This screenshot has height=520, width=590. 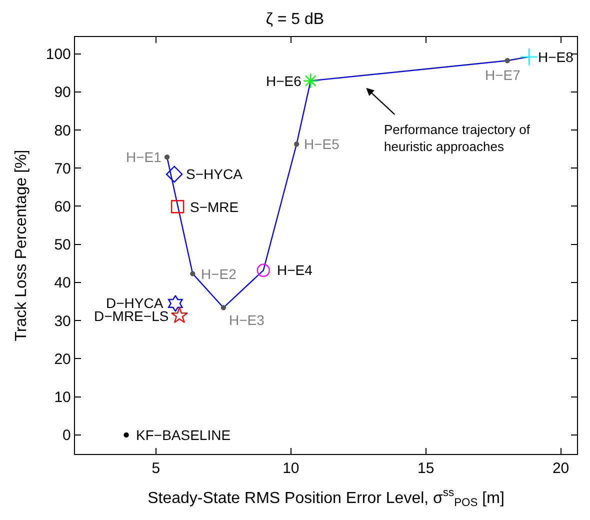 I want to click on x-tick-label: 20, so click(x=561, y=469).